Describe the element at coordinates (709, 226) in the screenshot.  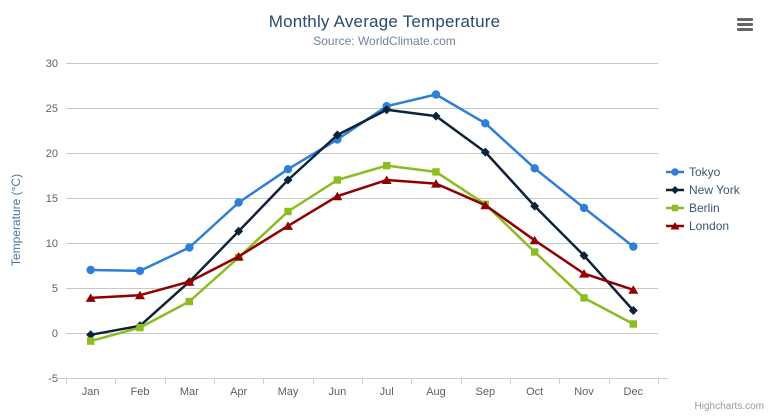
I see `legend-item-label: London` at that location.